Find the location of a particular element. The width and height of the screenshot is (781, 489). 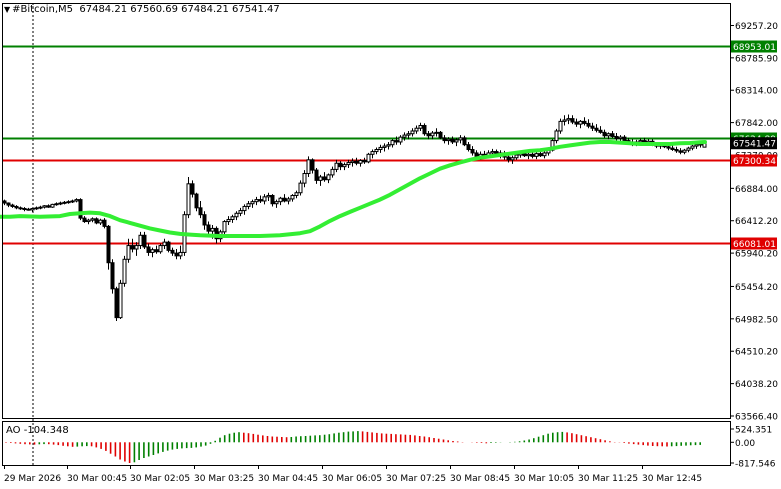

ao-pane-frame is located at coordinates (366, 443).